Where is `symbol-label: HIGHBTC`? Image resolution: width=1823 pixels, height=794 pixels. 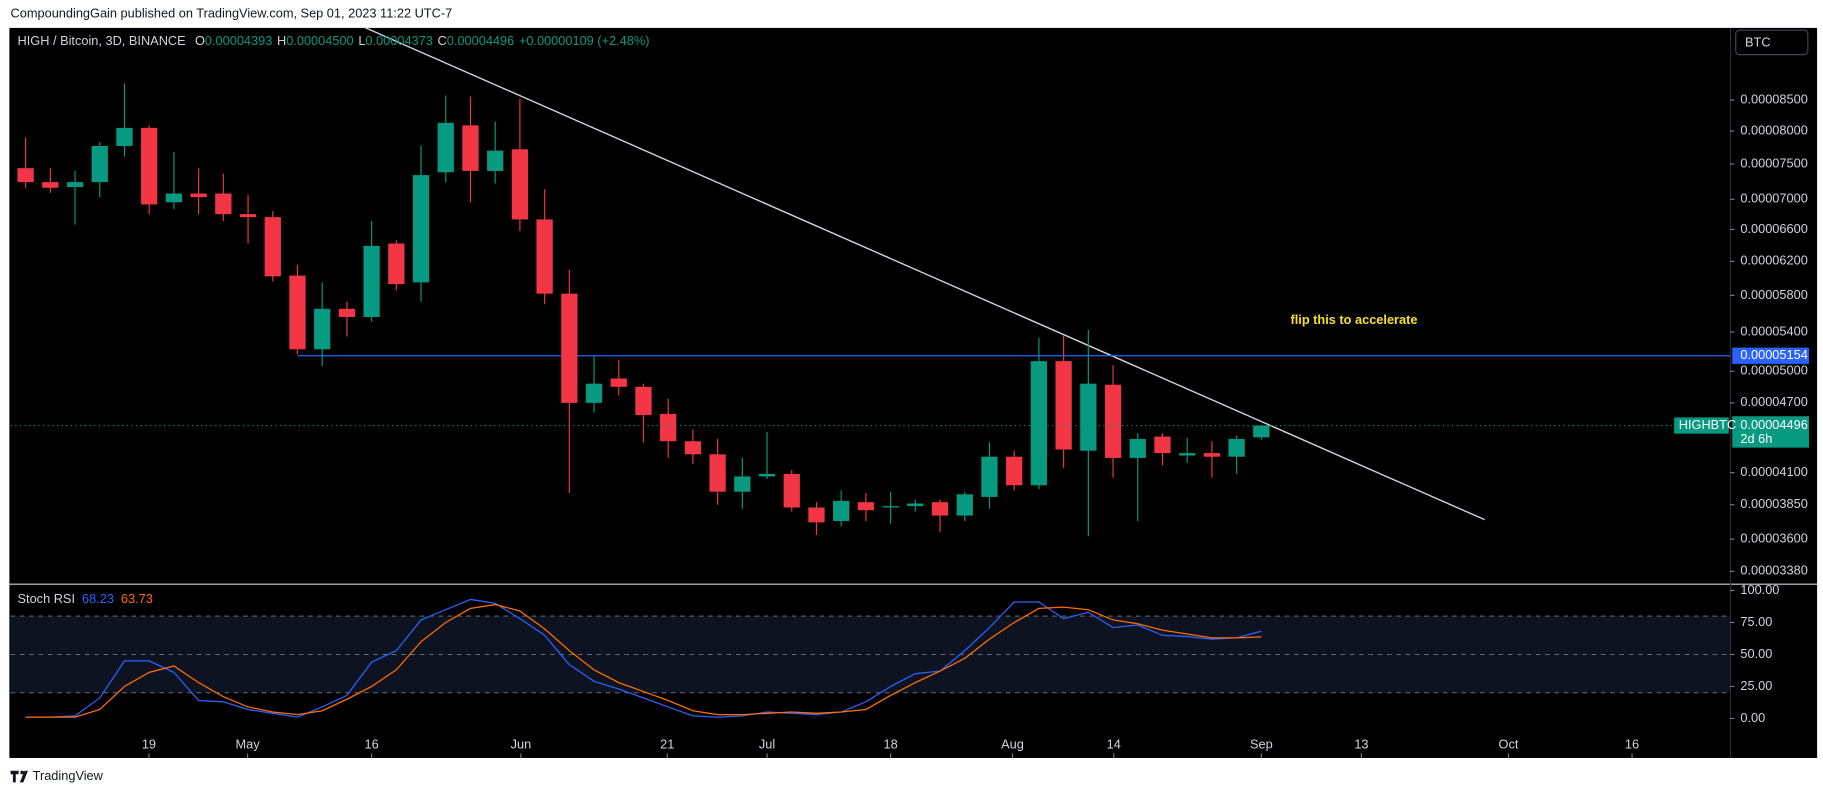
symbol-label: HIGHBTC is located at coordinates (1707, 424).